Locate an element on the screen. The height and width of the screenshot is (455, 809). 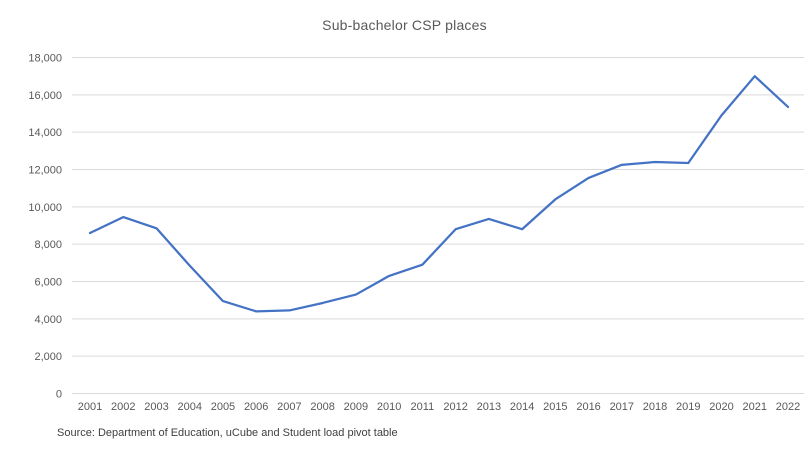
x-axis-tick-label: 2010 is located at coordinates (389, 407).